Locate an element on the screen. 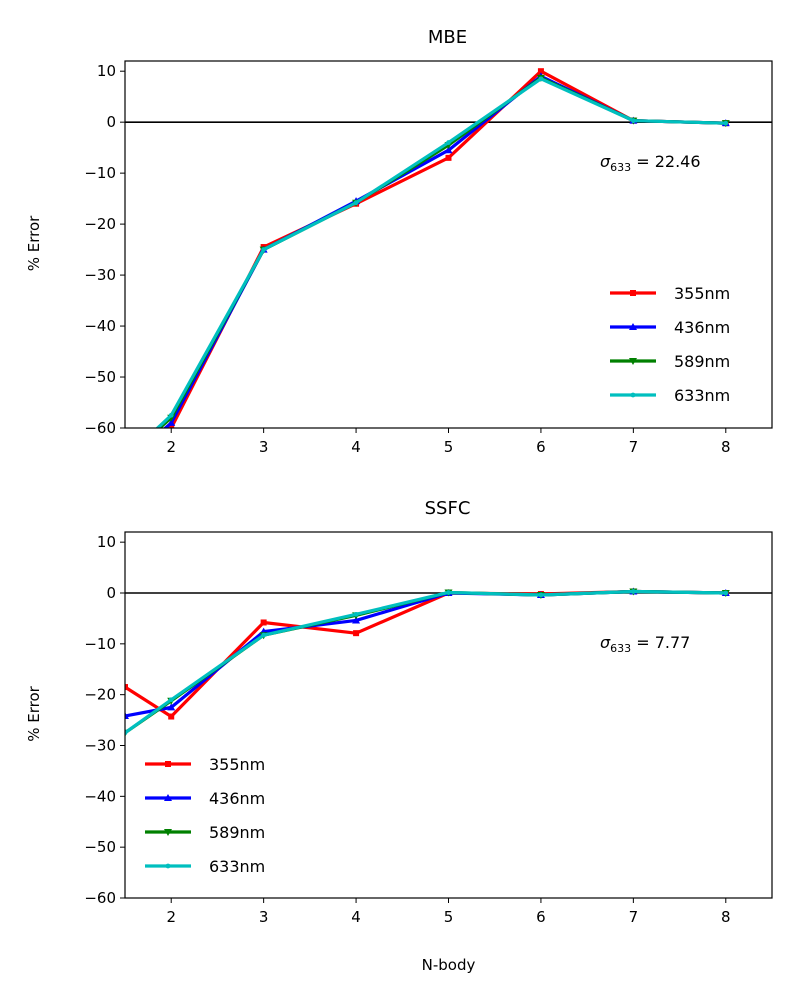 The image size is (800, 1000). plot-area is located at coordinates (427, 662).